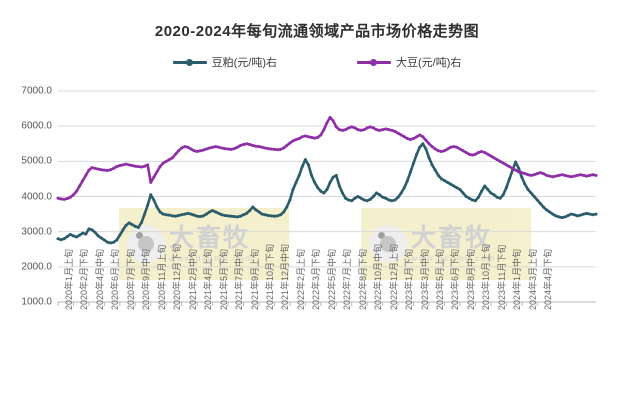 The height and width of the screenshot is (404, 634). What do you see at coordinates (115, 279) in the screenshot?
I see `x-axis-tick: 2020年6月上旬` at bounding box center [115, 279].